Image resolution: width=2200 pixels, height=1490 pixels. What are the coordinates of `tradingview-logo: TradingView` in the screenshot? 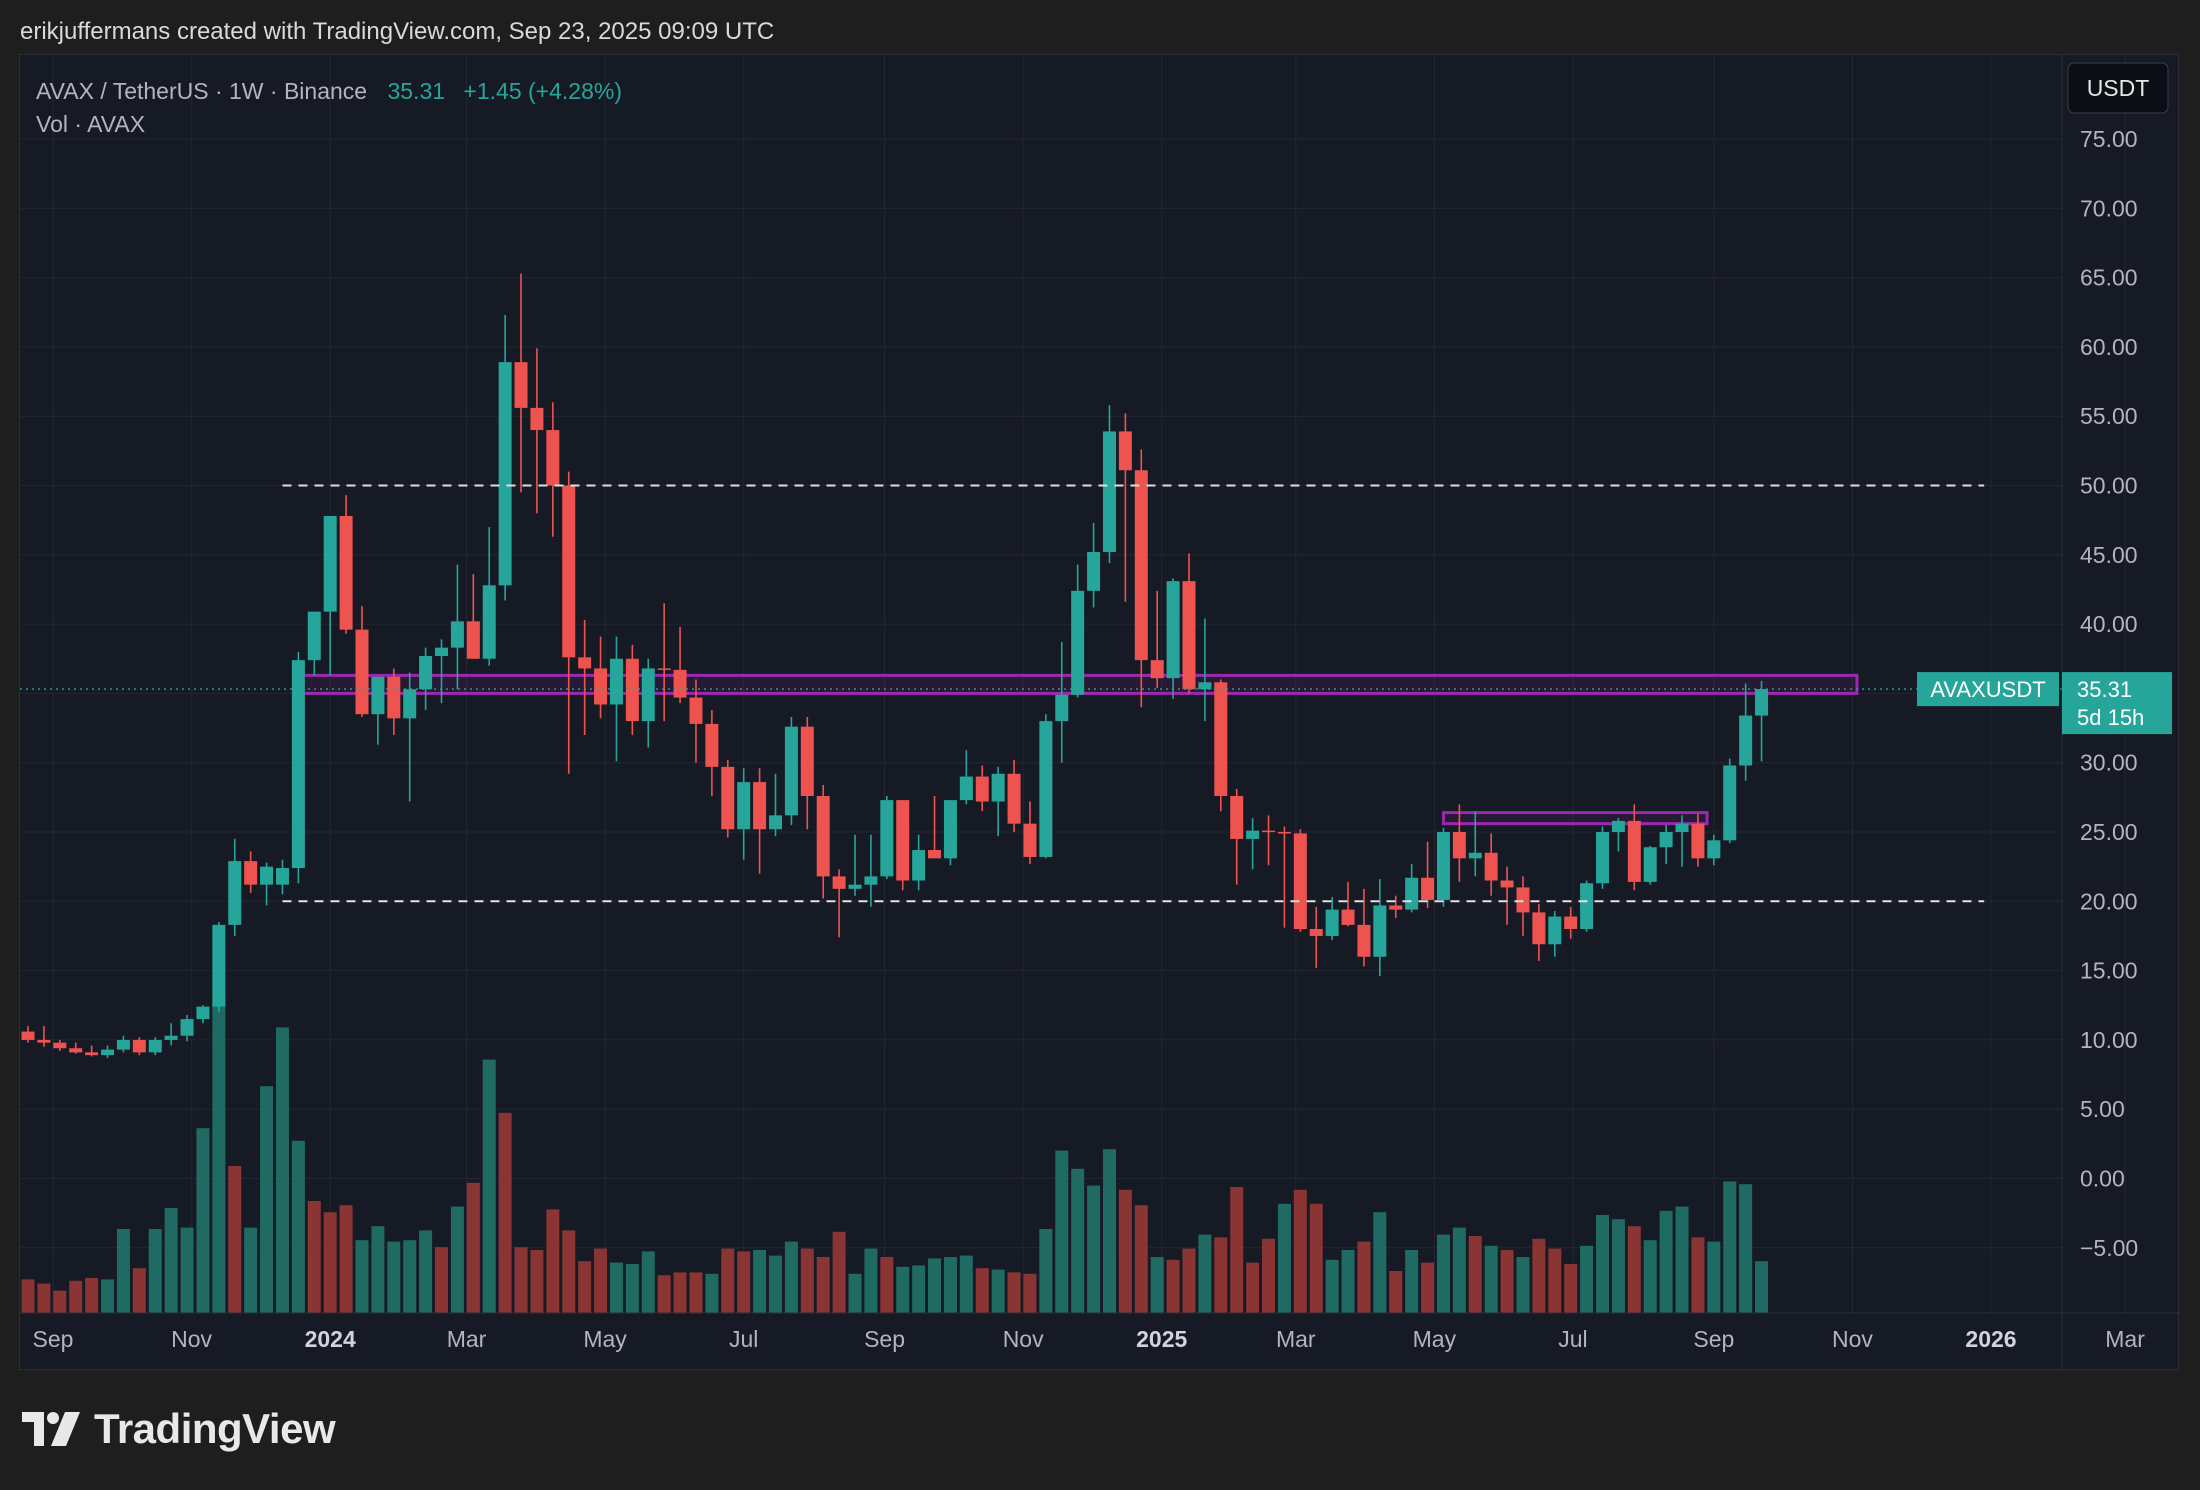 It's located at (179, 1429).